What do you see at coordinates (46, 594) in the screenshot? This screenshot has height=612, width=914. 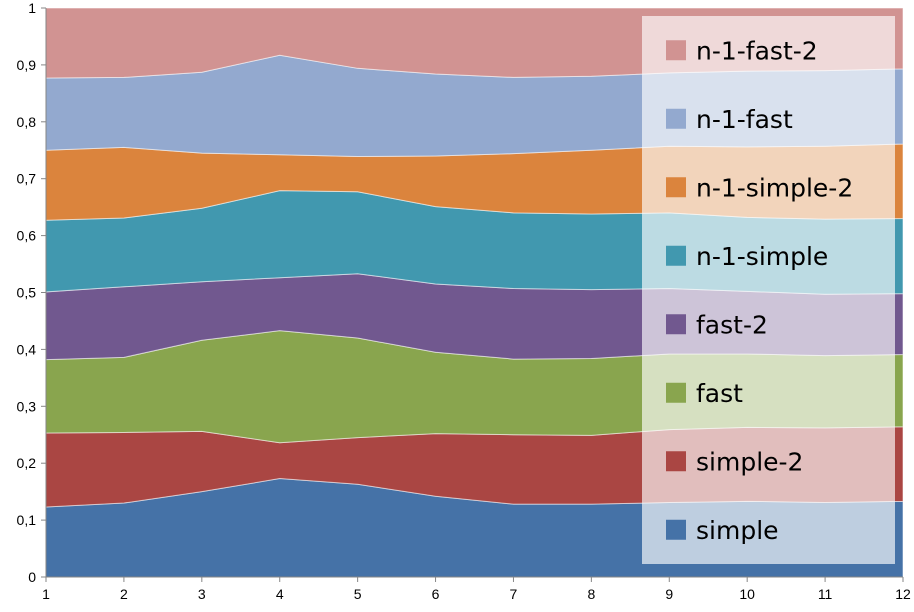 I see `x-tick-label: 1` at bounding box center [46, 594].